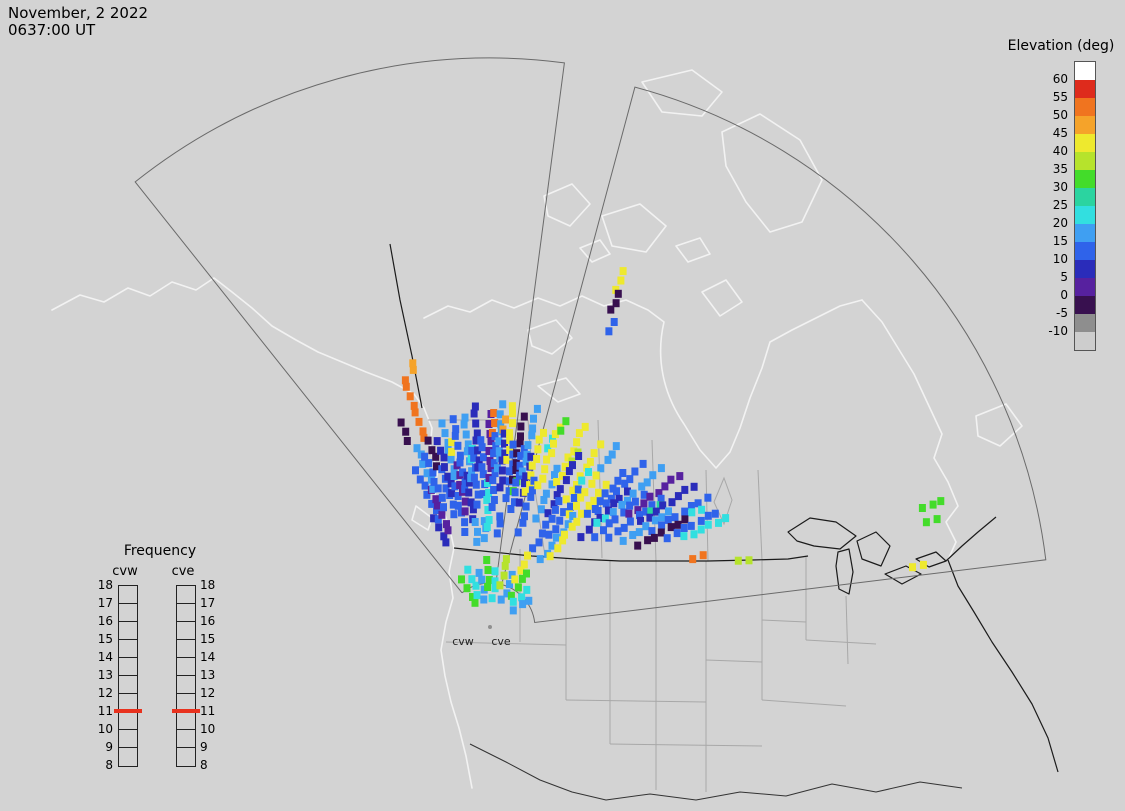  I want to click on colorbar-tick-label: -5, so click(1062, 313).